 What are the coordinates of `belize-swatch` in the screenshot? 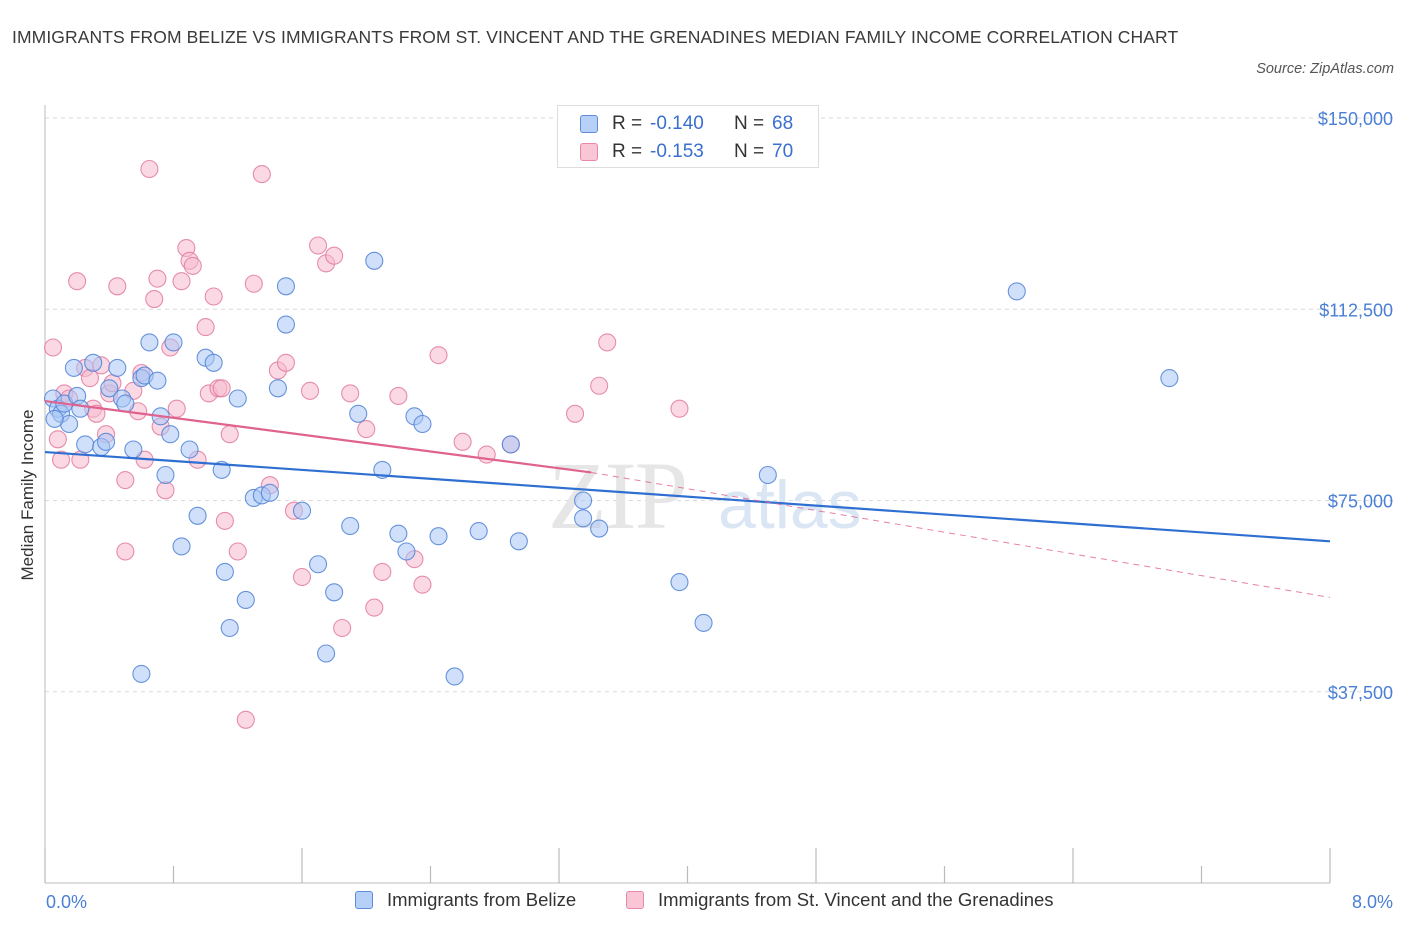 It's located at (589, 124).